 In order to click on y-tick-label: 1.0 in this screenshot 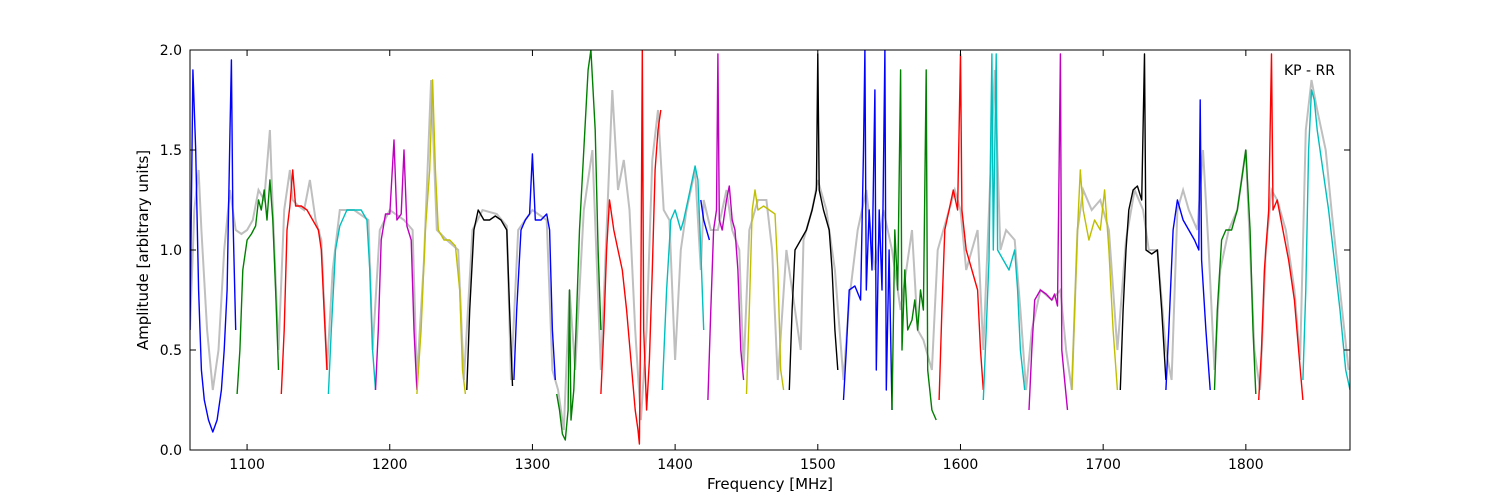, I will do `click(171, 251)`.